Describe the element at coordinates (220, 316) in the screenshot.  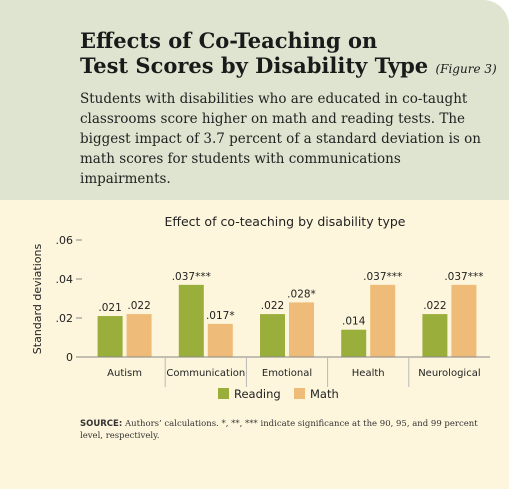
I see `data-label: .017*` at that location.